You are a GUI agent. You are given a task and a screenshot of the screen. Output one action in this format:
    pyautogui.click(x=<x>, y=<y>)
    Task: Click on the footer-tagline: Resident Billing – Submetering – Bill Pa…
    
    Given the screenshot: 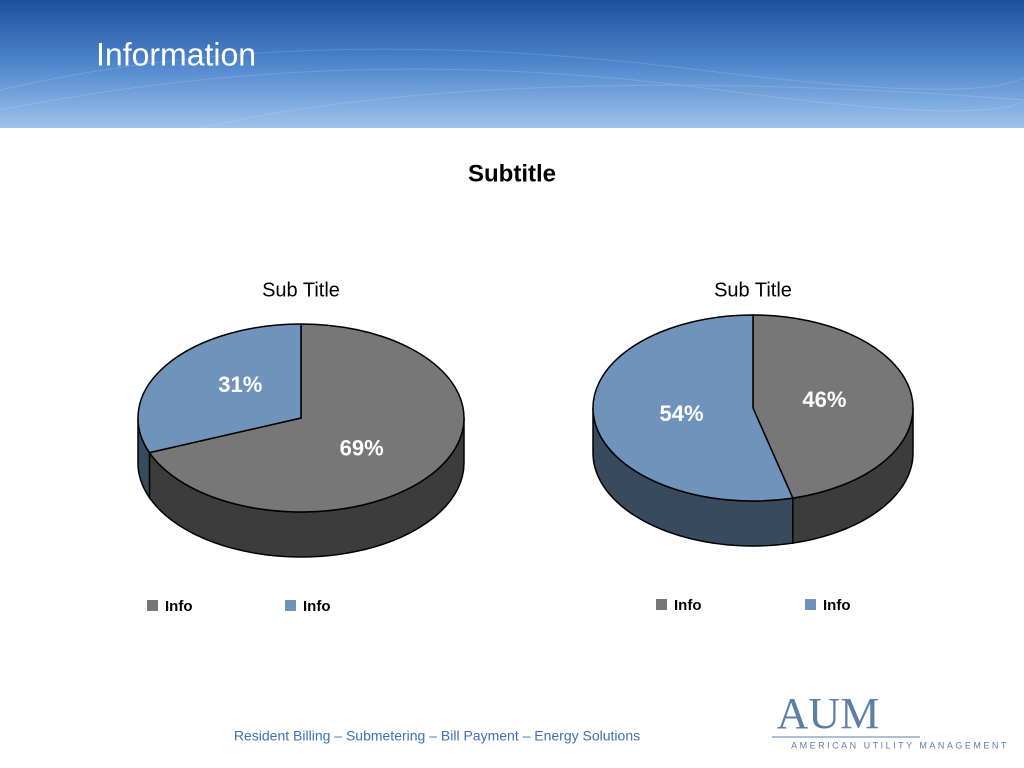 What is the action you would take?
    pyautogui.click(x=437, y=736)
    